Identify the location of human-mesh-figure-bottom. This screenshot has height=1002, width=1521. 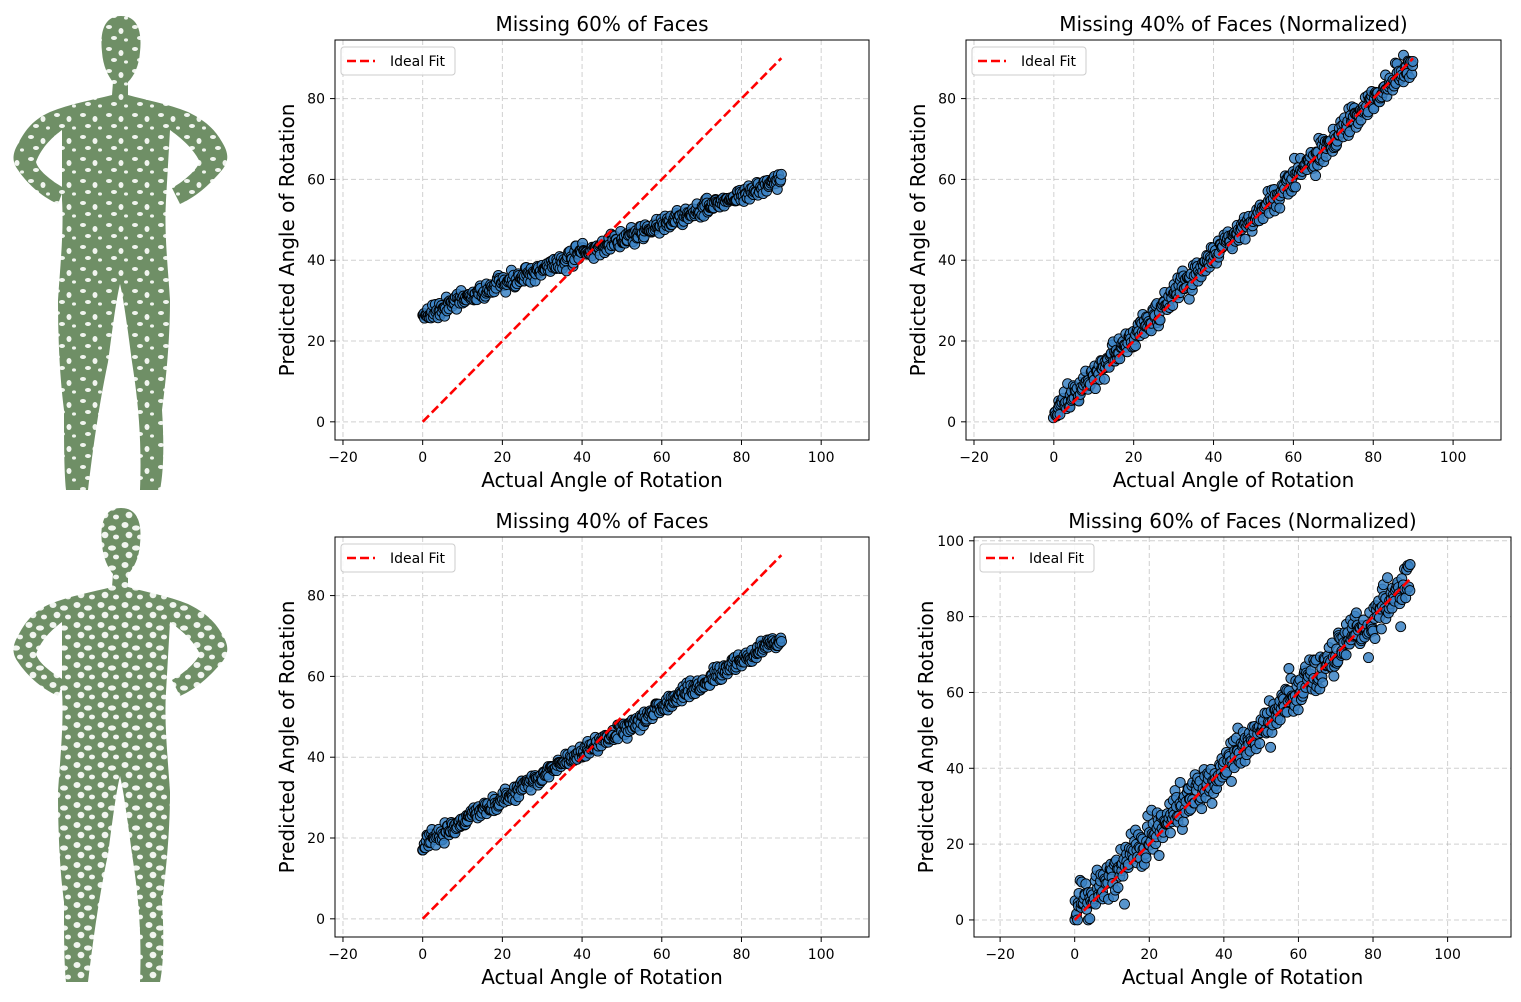
(120, 745).